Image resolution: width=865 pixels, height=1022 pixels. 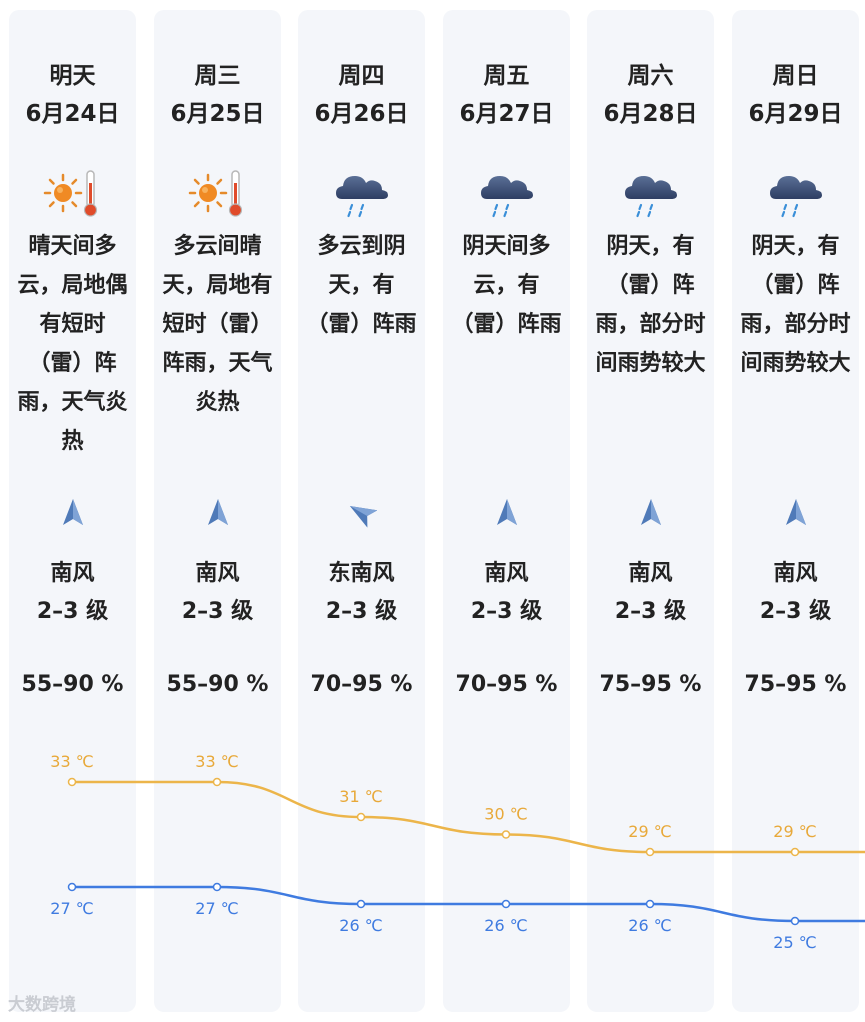 What do you see at coordinates (72, 76) in the screenshot?
I see `day-label: 明天` at bounding box center [72, 76].